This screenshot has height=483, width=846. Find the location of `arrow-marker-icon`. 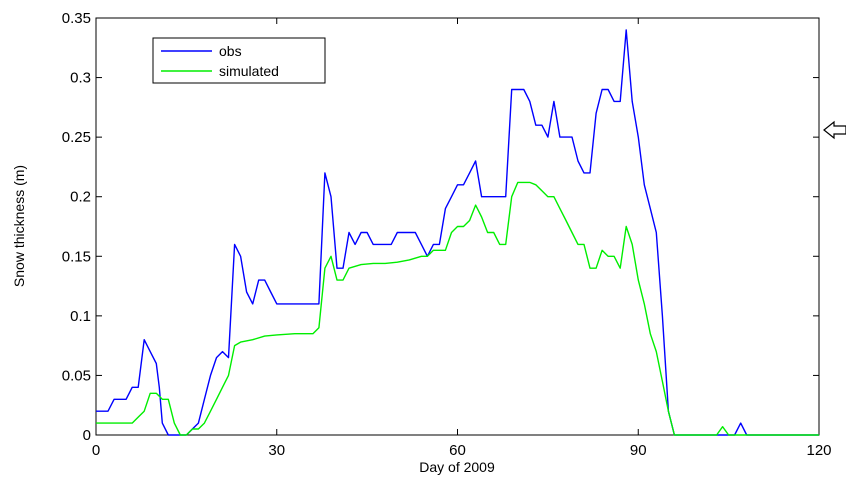

arrow-marker-icon is located at coordinates (834, 130).